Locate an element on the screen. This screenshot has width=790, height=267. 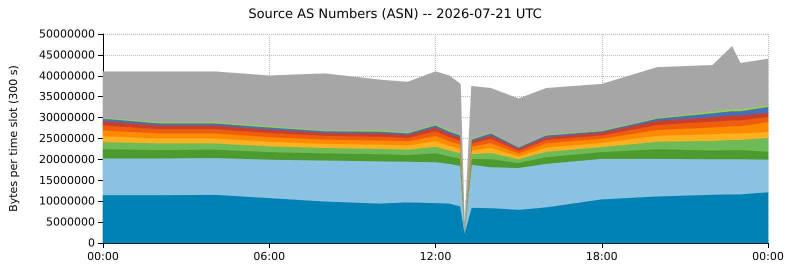
chart-title: Source AS Numbers (ASN) -- 2026-07-21 UTC is located at coordinates (395, 14).